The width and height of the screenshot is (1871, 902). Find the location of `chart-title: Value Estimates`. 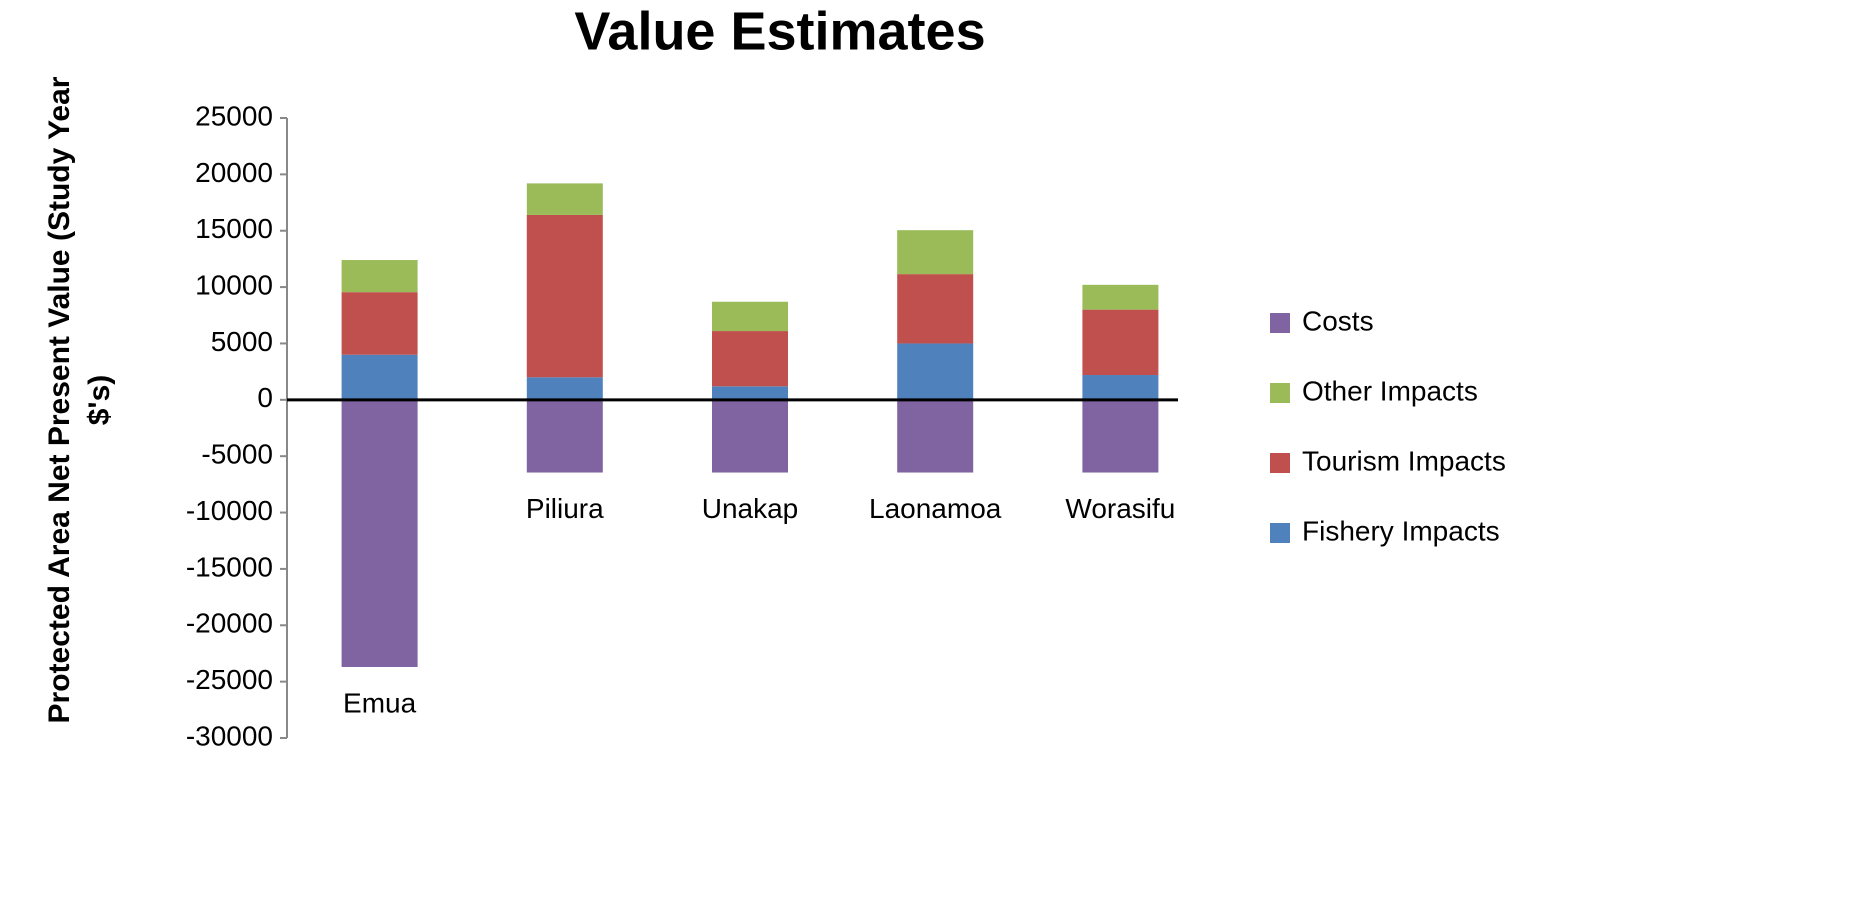

chart-title: Value Estimates is located at coordinates (779, 31).